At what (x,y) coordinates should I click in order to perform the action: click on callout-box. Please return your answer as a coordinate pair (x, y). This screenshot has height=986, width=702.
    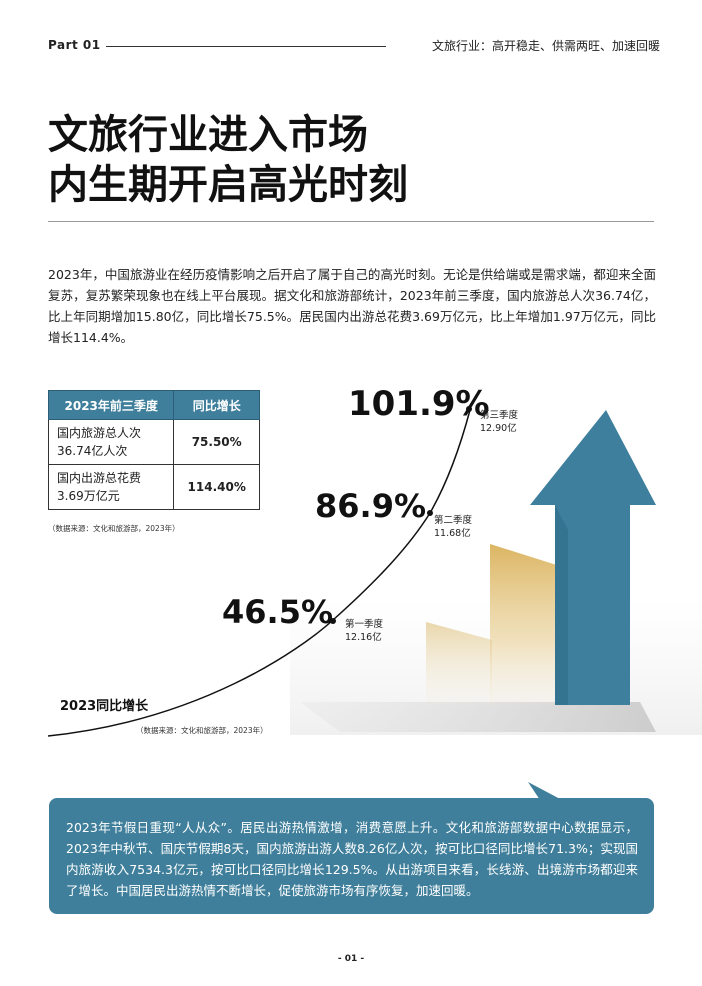
    Looking at the image, I should click on (351, 856).